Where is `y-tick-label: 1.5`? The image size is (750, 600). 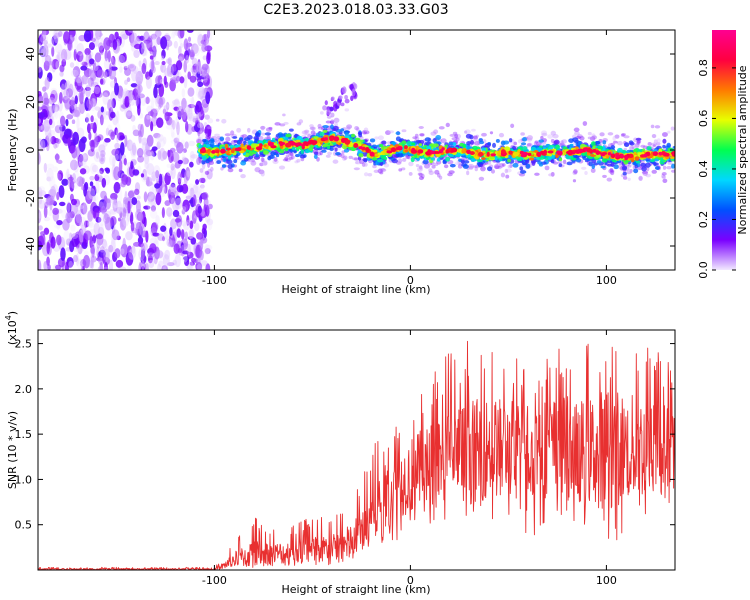 y-tick-label: 1.5 is located at coordinates (24, 434).